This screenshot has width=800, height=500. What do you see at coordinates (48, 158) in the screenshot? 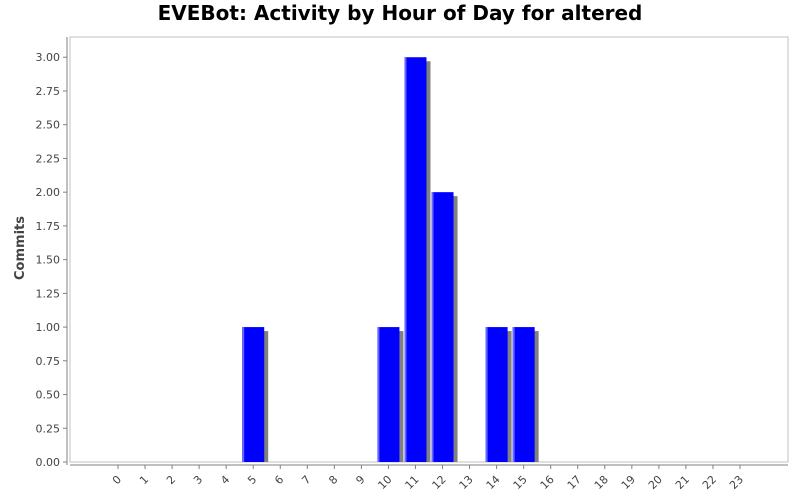
I see `y-tick-label: 2.25` at bounding box center [48, 158].